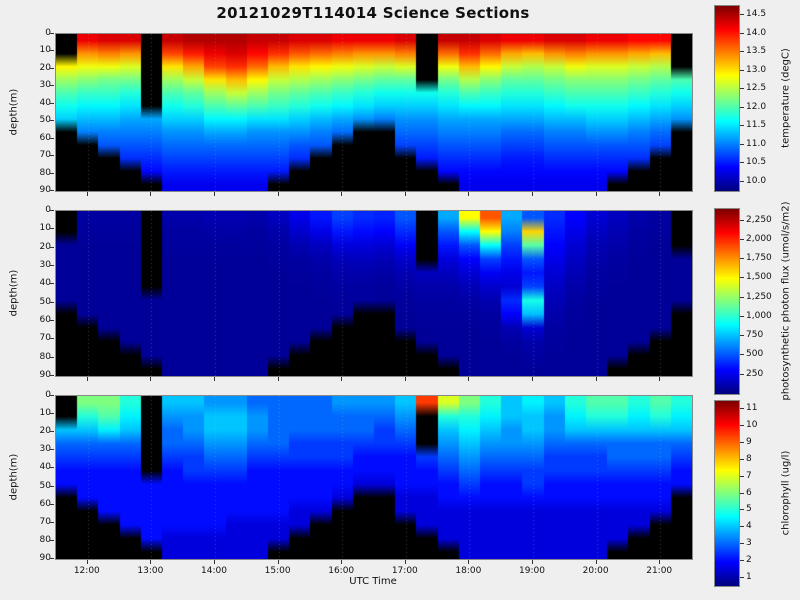 Image resolution: width=800 pixels, height=600 pixels. I want to click on colorbar-tick-label: 10.0, so click(756, 180).